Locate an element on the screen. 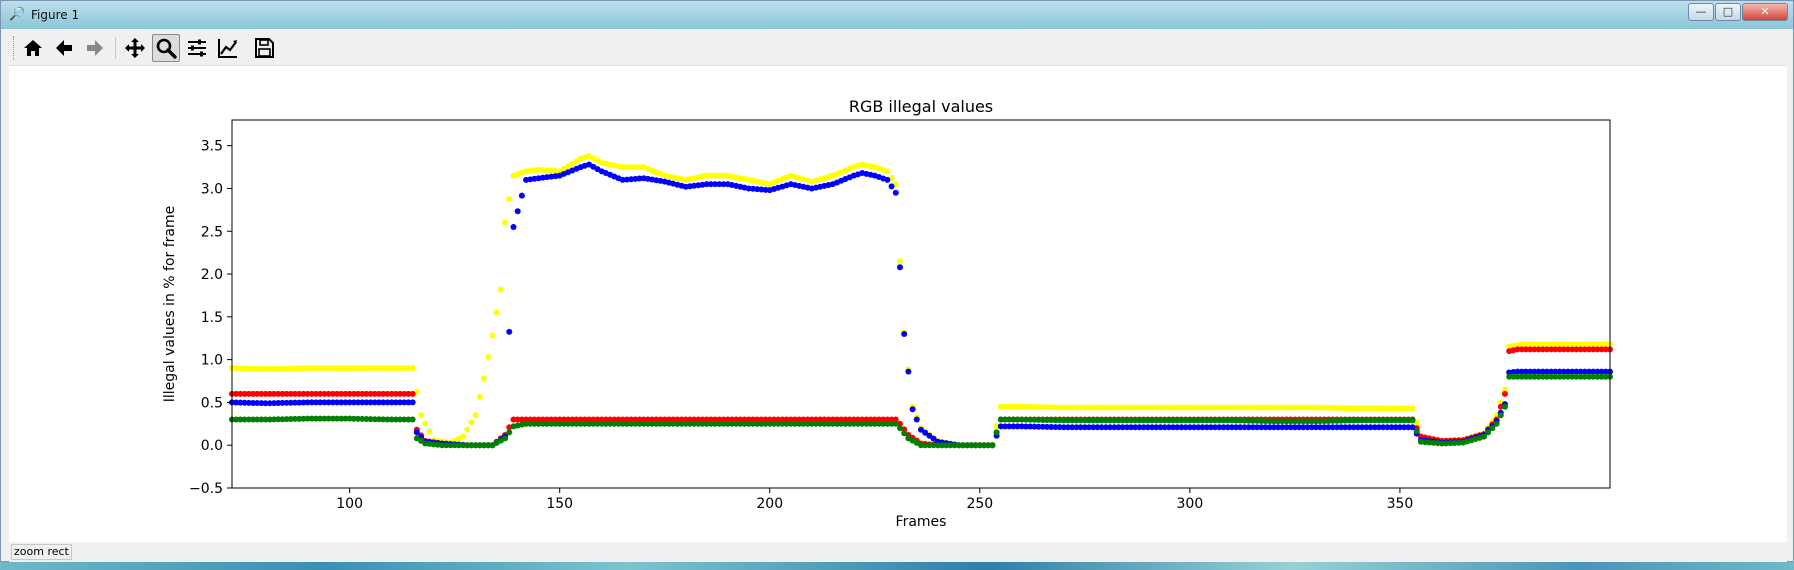 The image size is (1794, 570). x-tick-label: 300 is located at coordinates (1190, 504).